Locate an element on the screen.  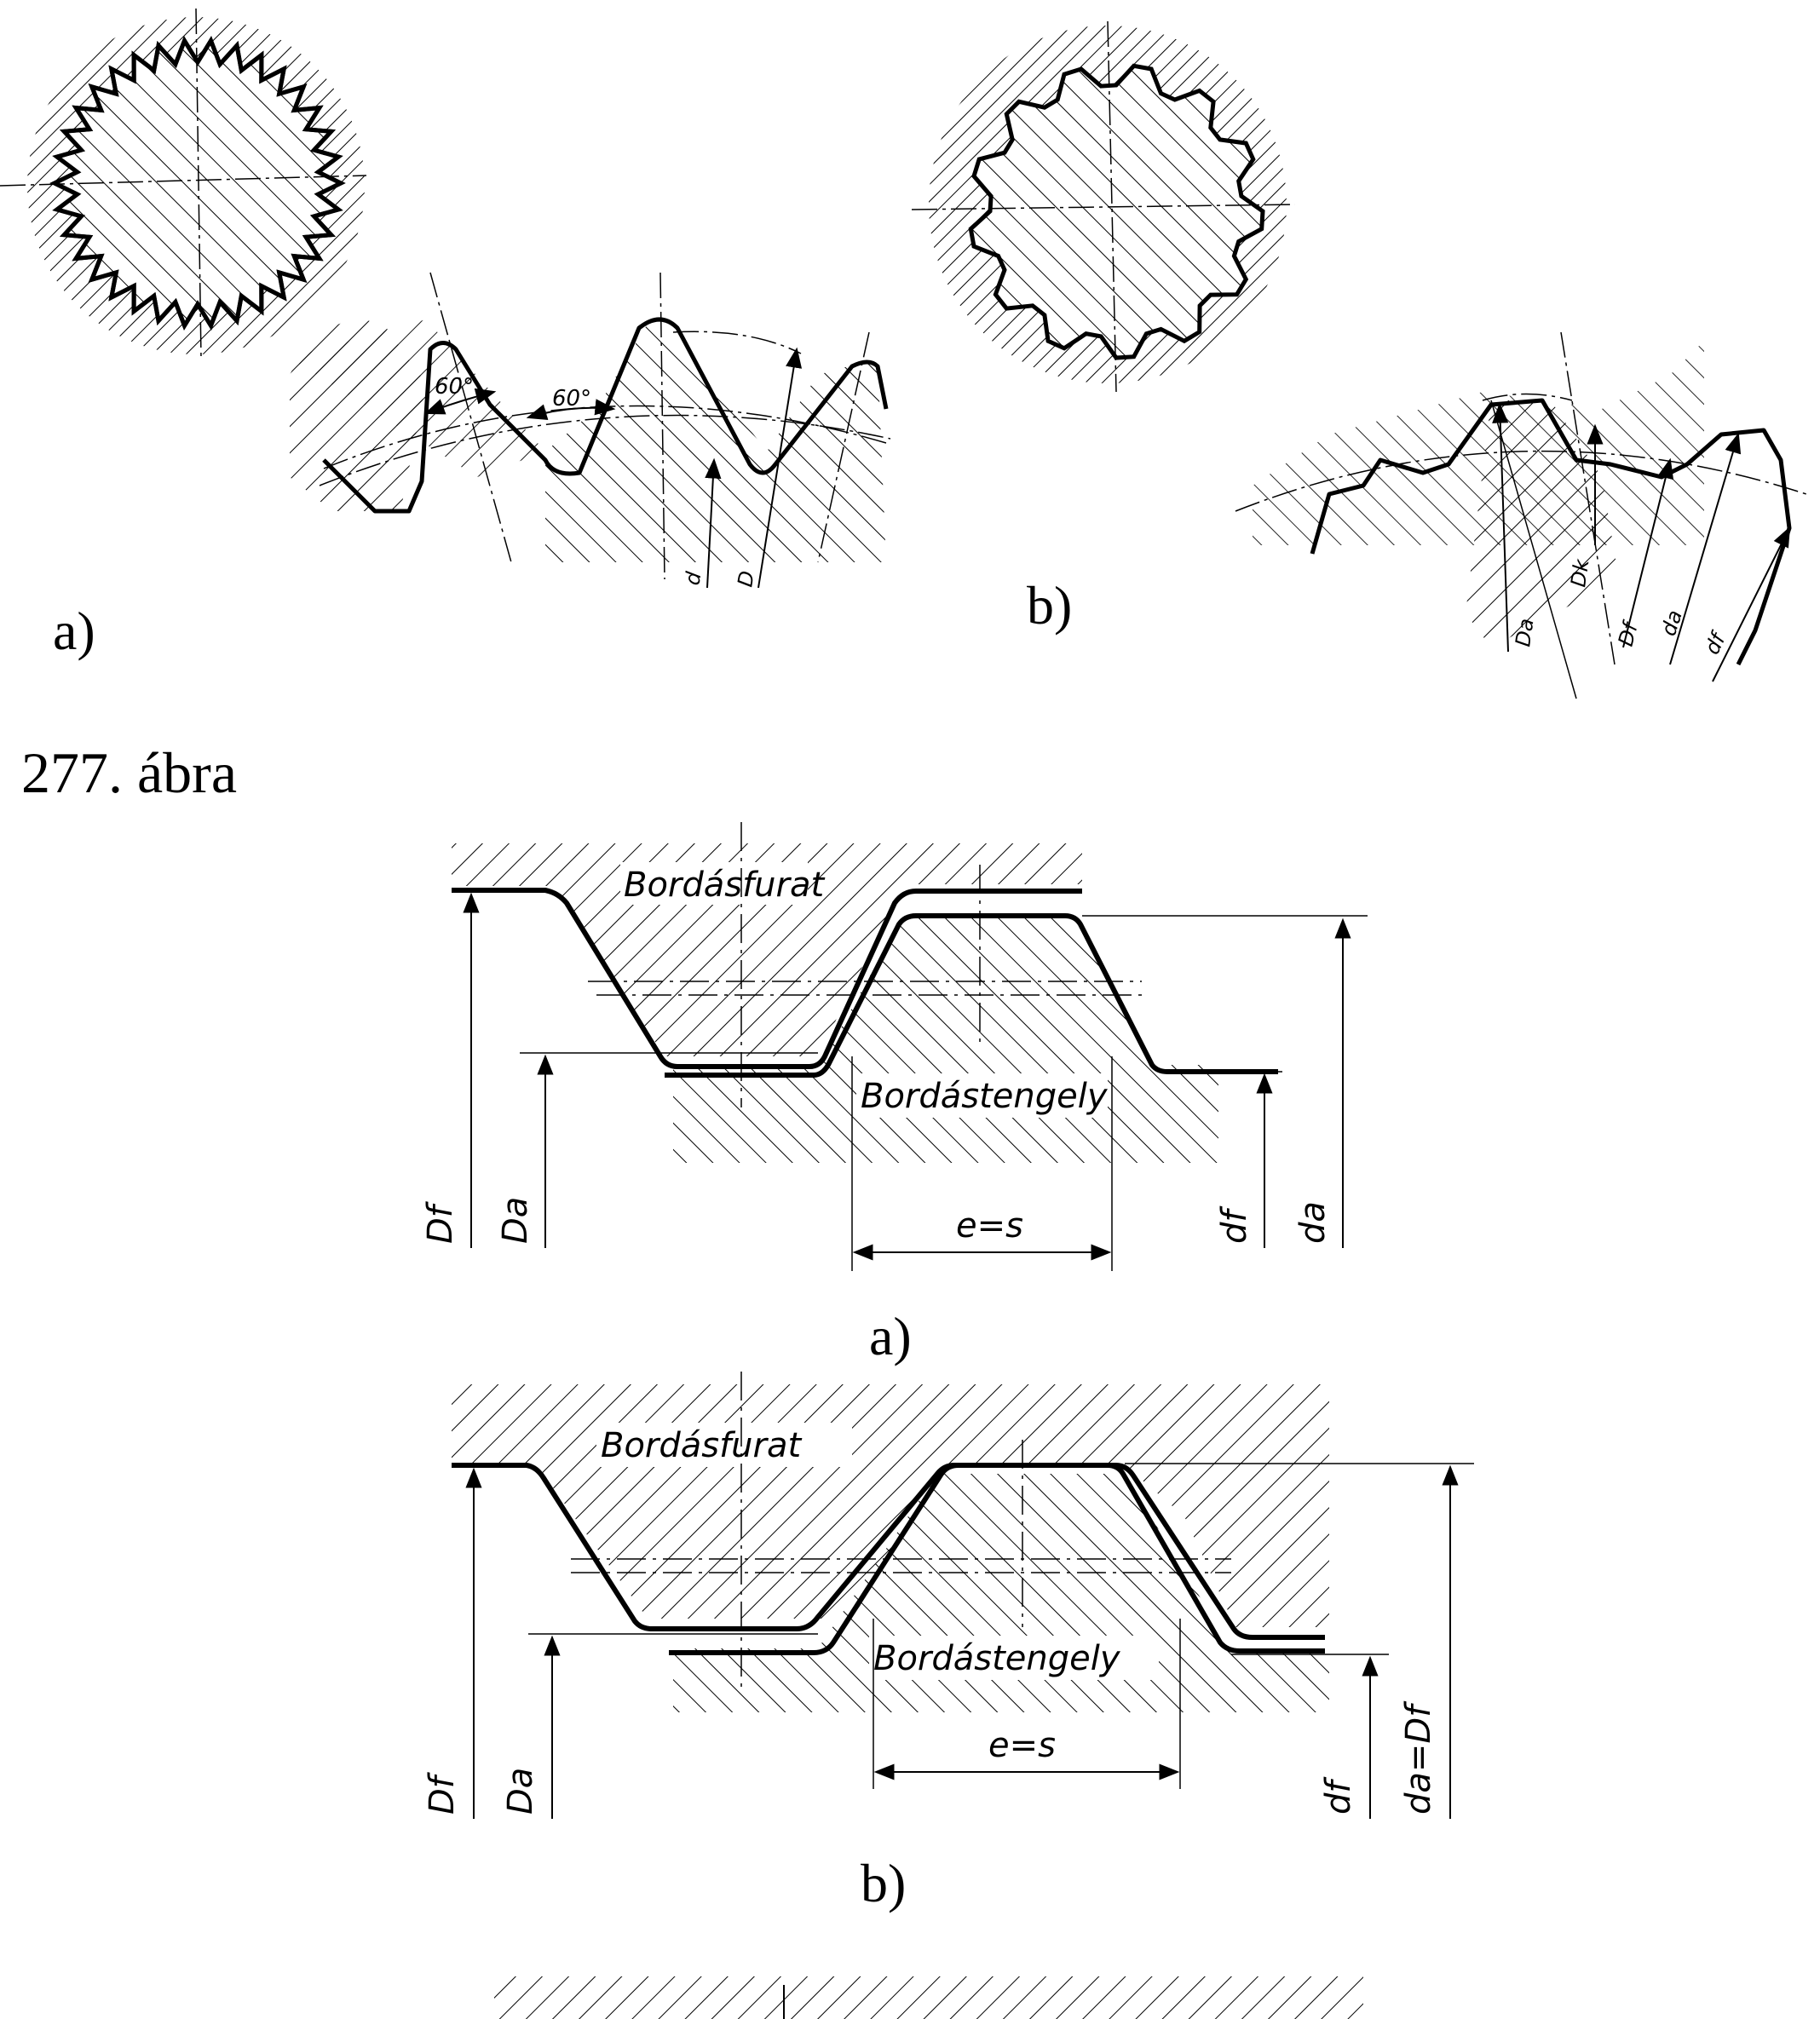
fig278b-width-label: e=s is located at coordinates (1022, 1745).